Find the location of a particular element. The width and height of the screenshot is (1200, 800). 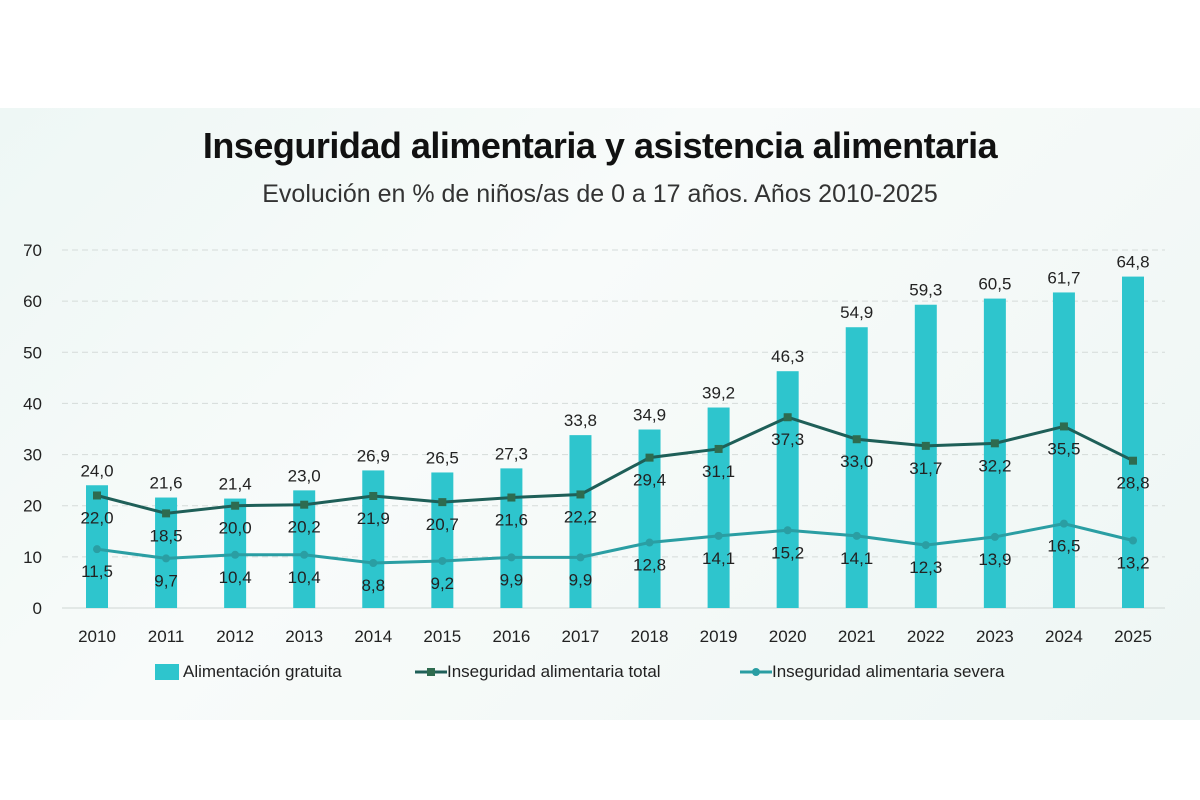

bar-data-label: 60,5 is located at coordinates (994, 284).